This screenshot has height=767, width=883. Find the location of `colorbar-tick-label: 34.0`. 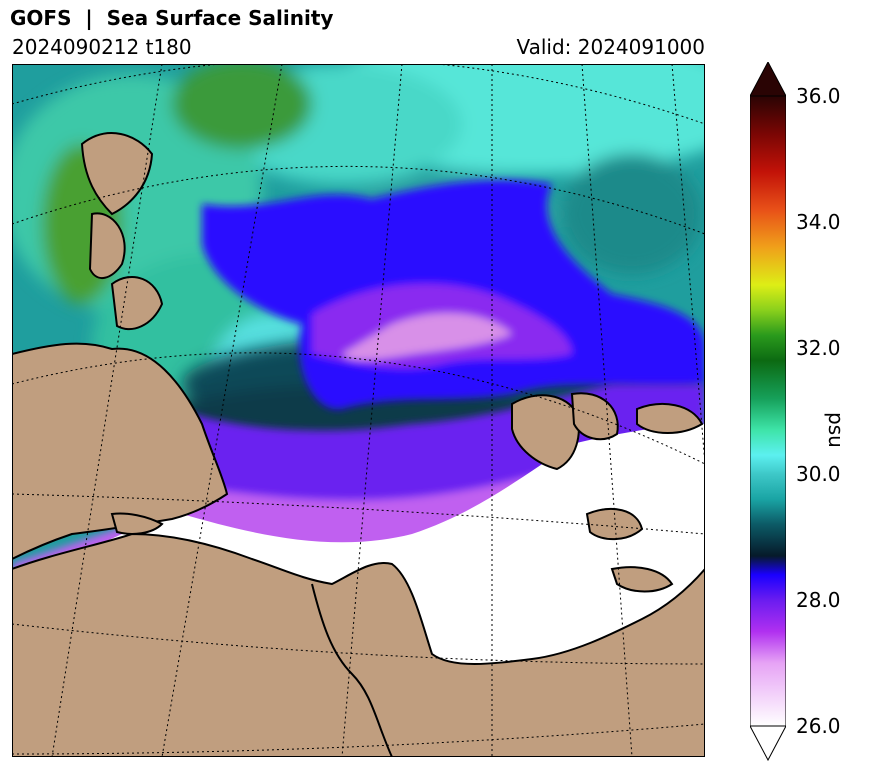

colorbar-tick-label: 34.0 is located at coordinates (818, 222).